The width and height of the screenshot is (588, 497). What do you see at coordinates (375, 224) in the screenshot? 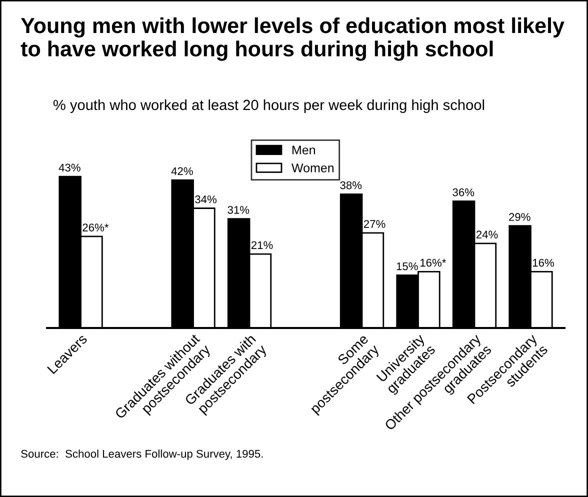
I see `data-label: 27%` at bounding box center [375, 224].